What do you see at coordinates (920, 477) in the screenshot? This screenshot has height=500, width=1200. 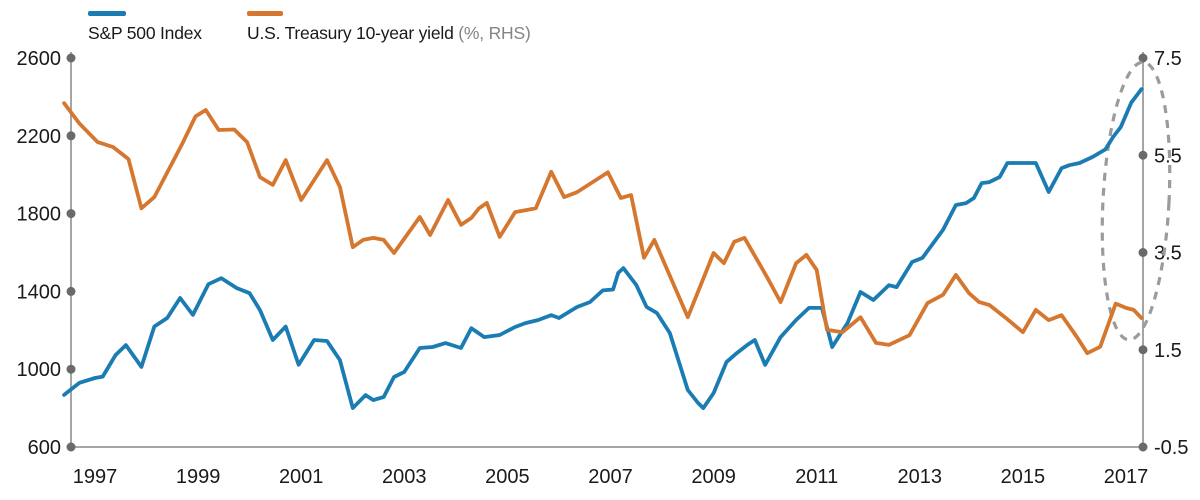 I see `x-tick-label: 2013` at bounding box center [920, 477].